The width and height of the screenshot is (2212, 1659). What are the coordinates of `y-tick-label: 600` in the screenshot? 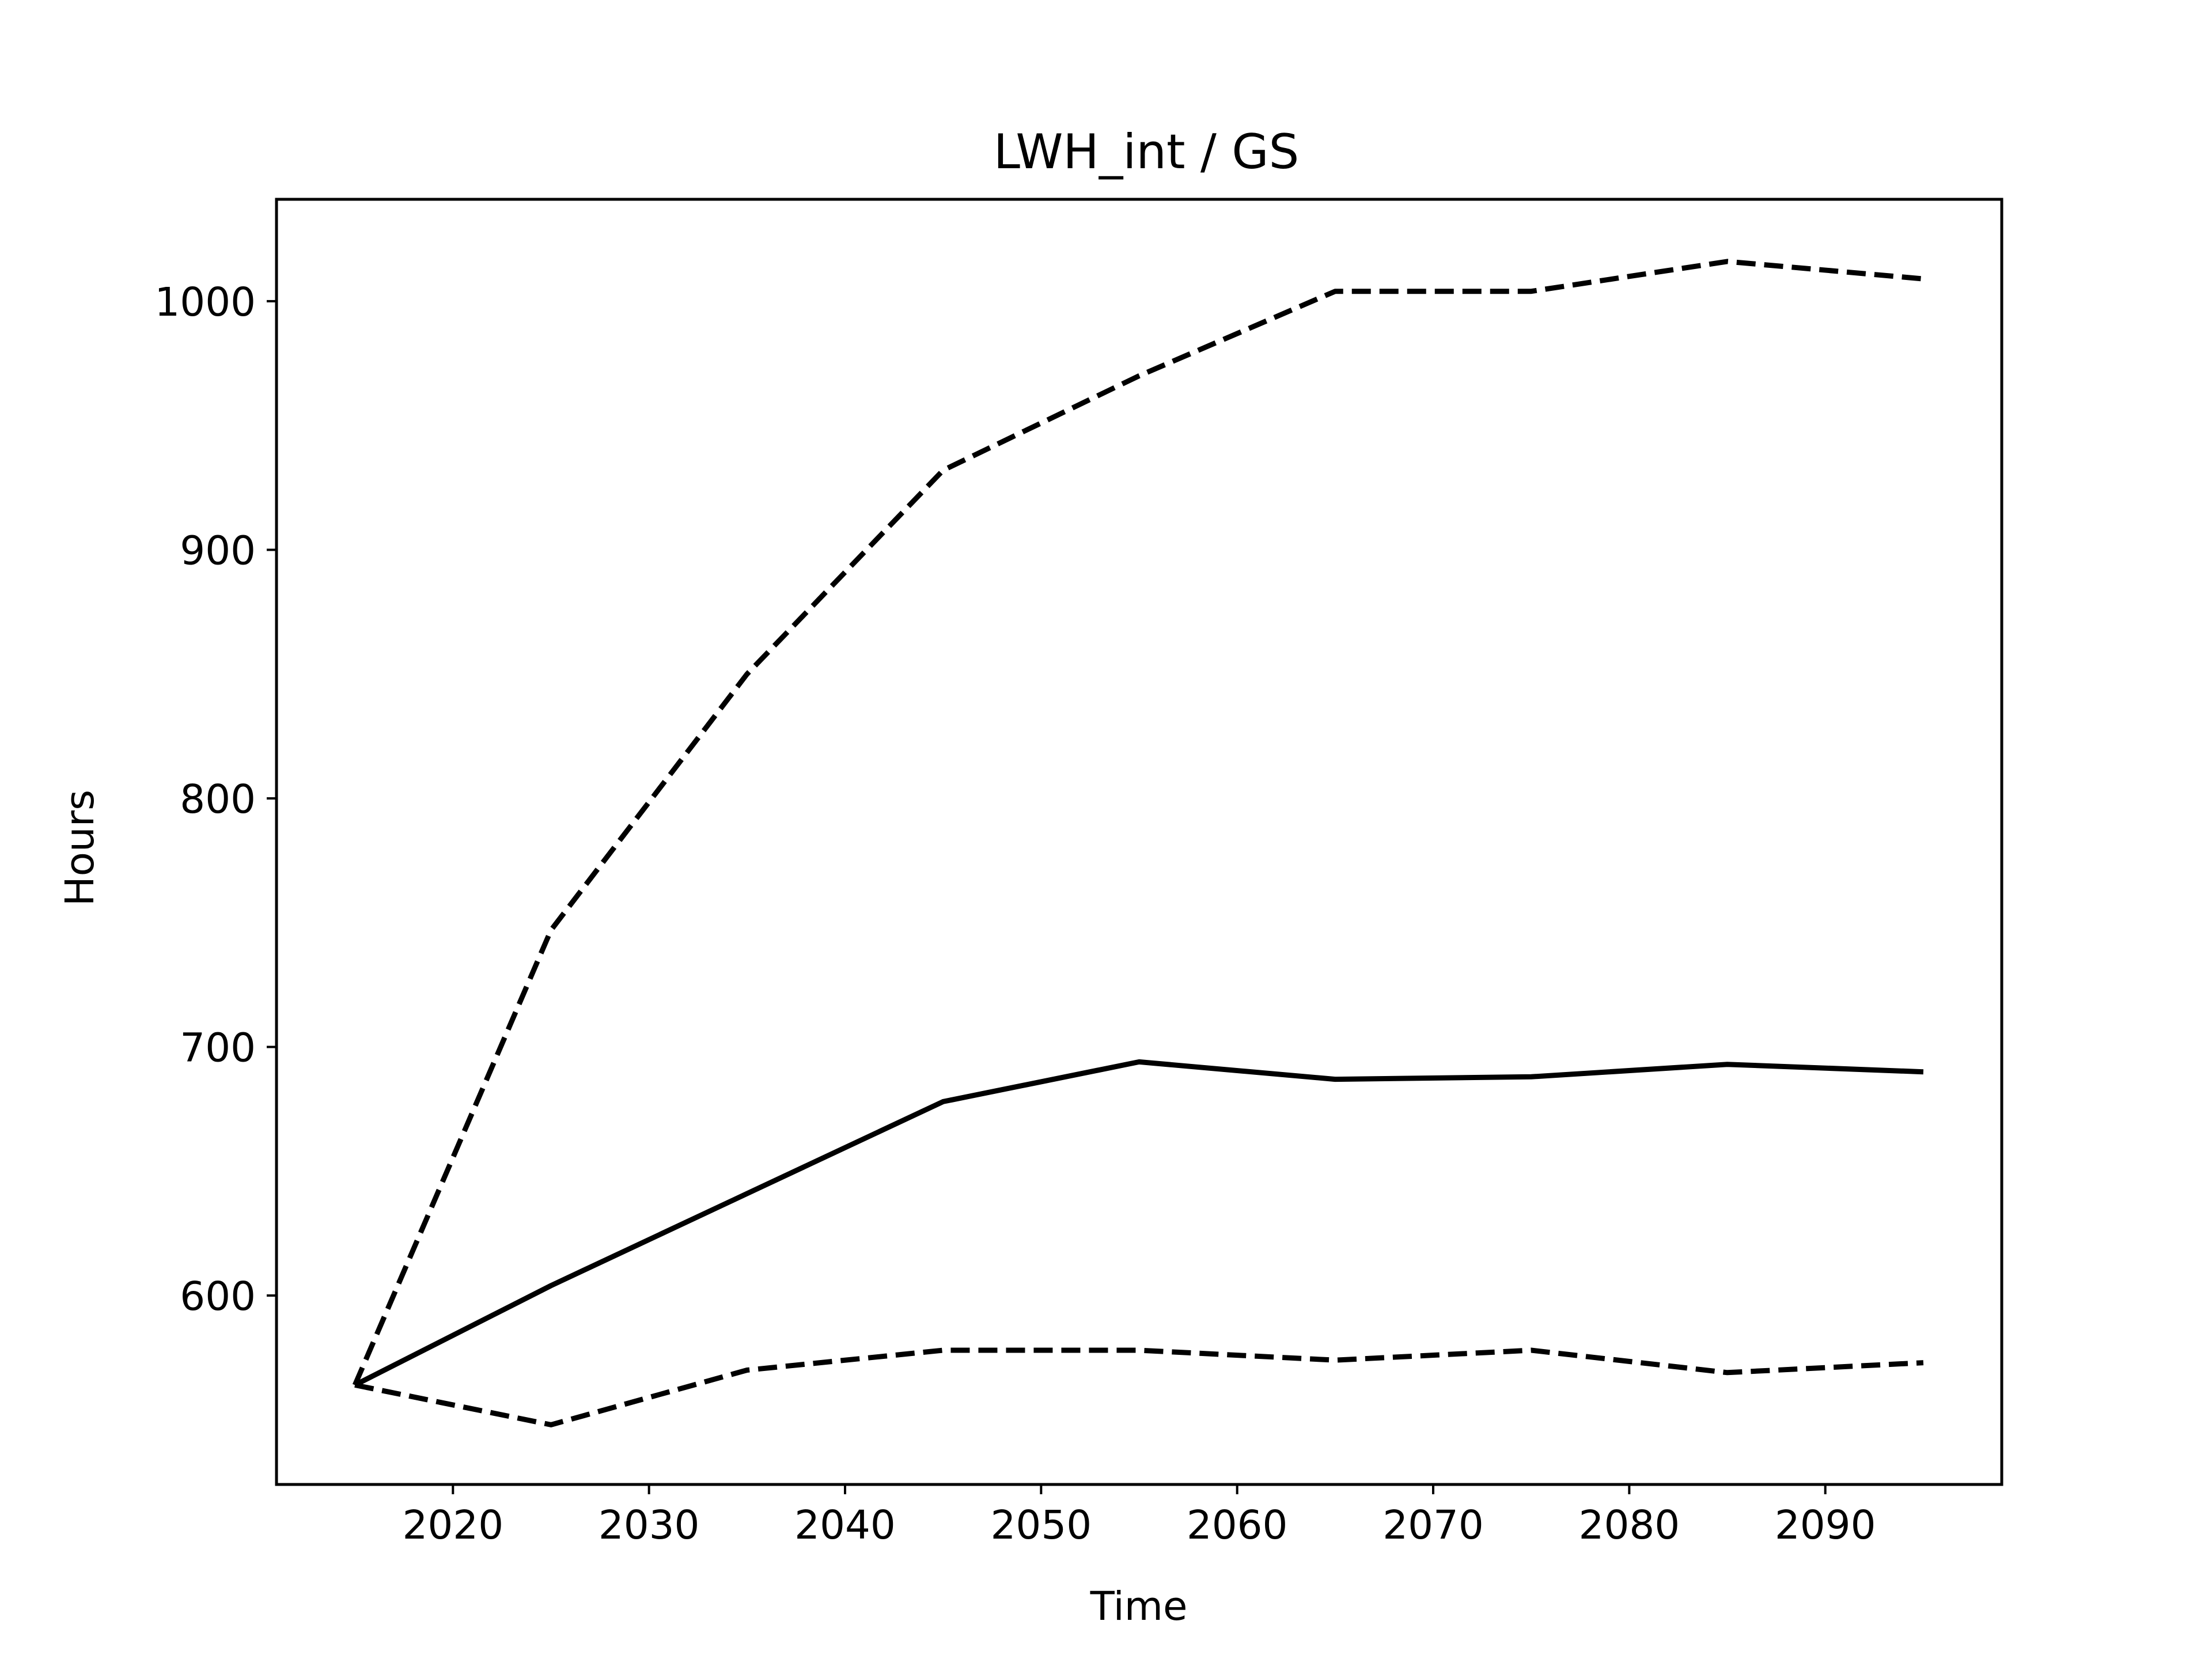 It's located at (218, 1297).